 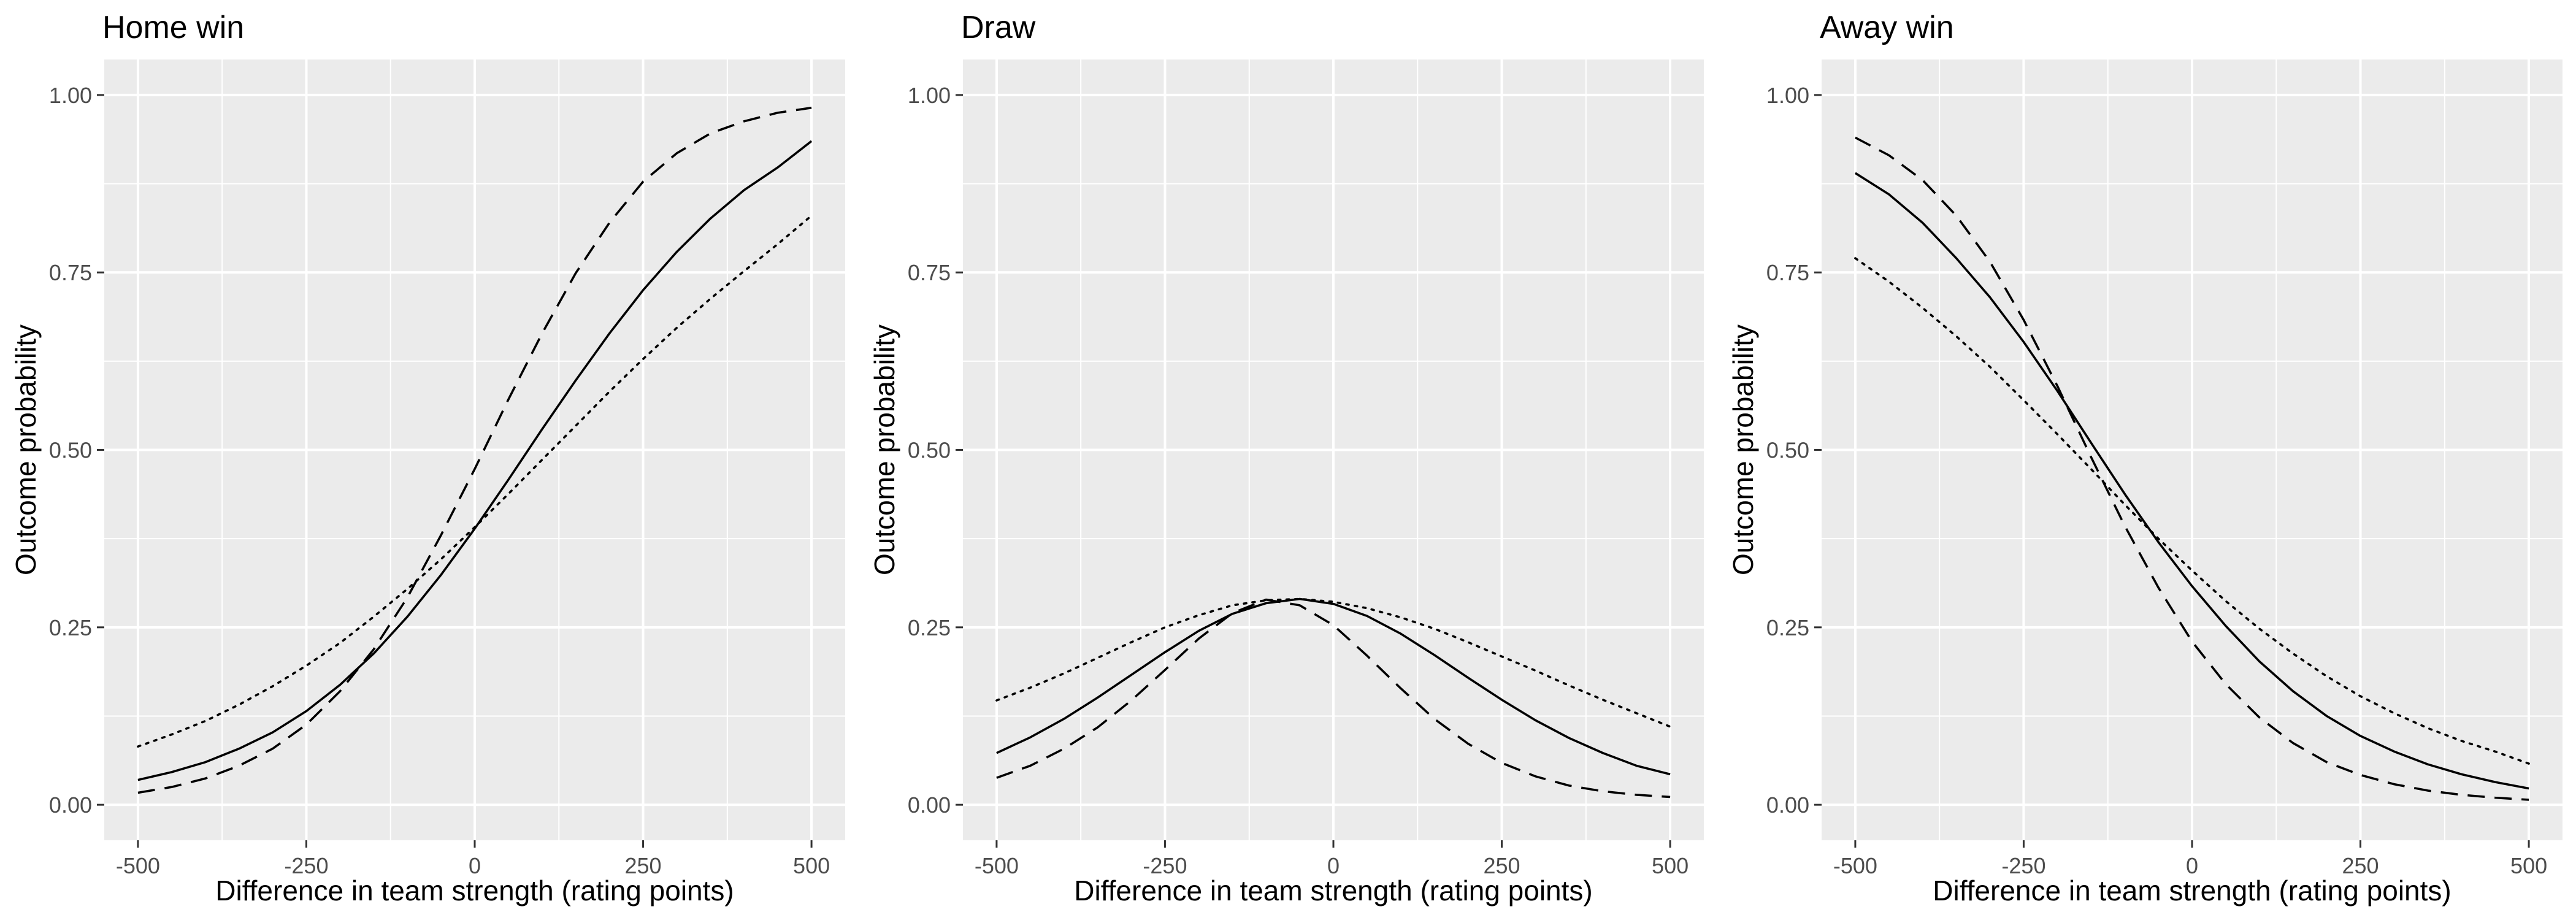 I want to click on panel-title: Draw, so click(x=998, y=27).